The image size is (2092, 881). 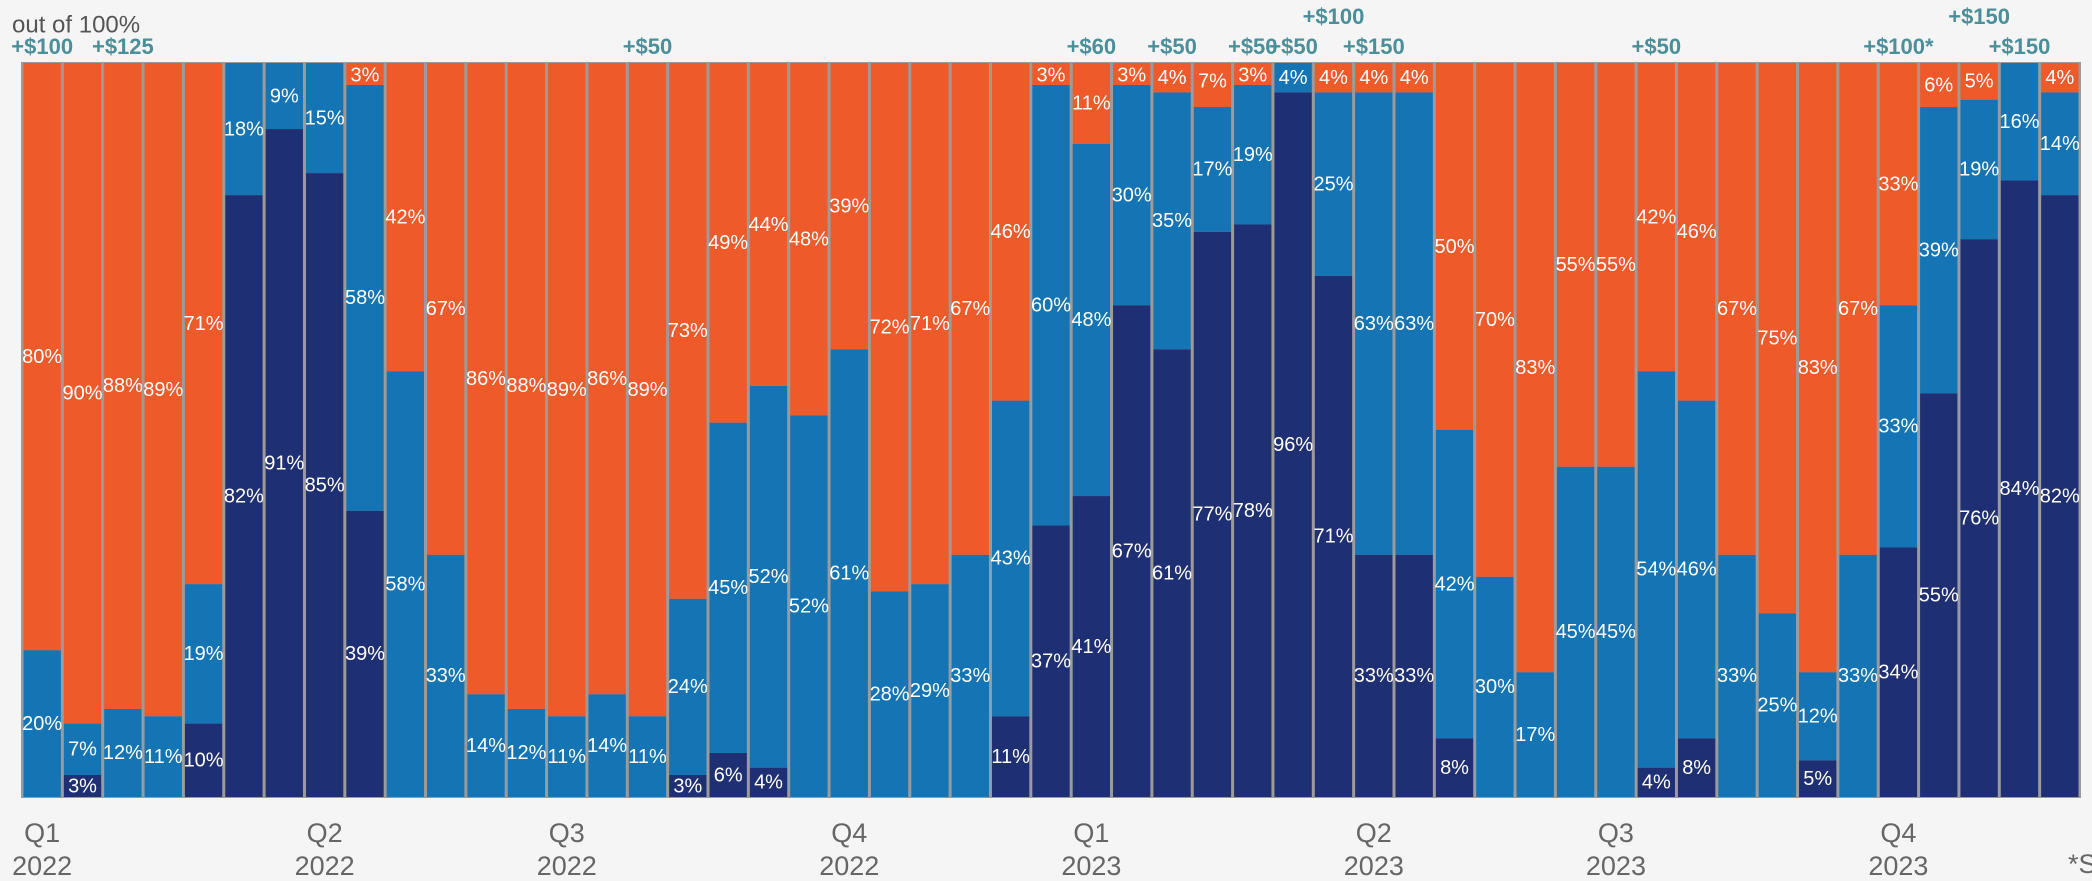 What do you see at coordinates (1495, 320) in the screenshot?
I see `data-label: 70%` at bounding box center [1495, 320].